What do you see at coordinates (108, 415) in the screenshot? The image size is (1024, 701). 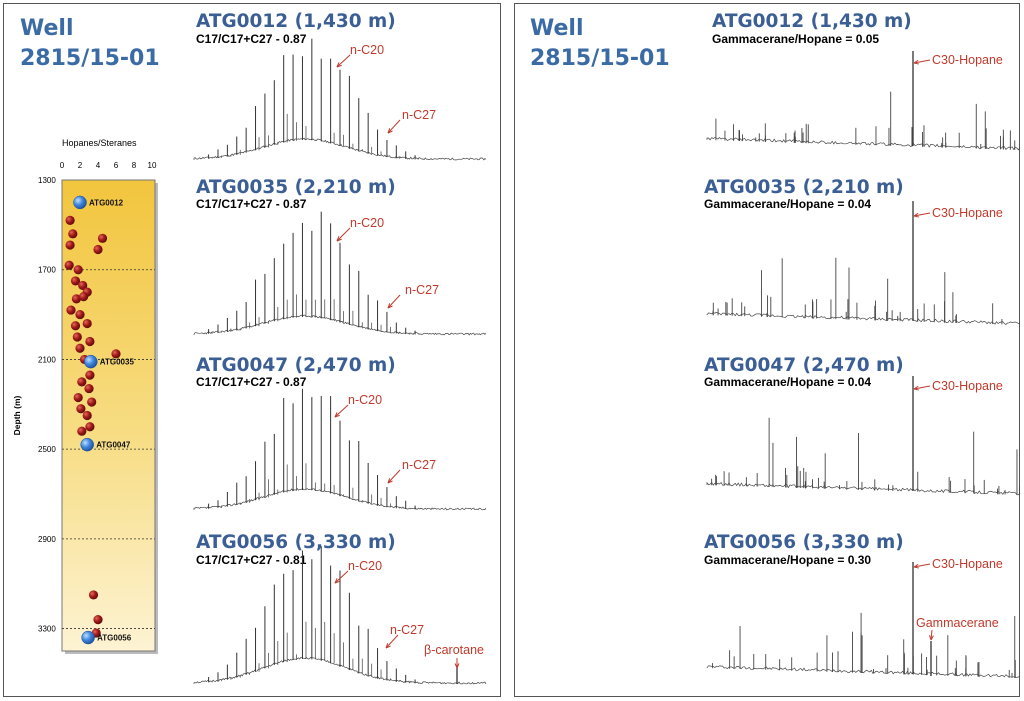 I see `depth-column` at bounding box center [108, 415].